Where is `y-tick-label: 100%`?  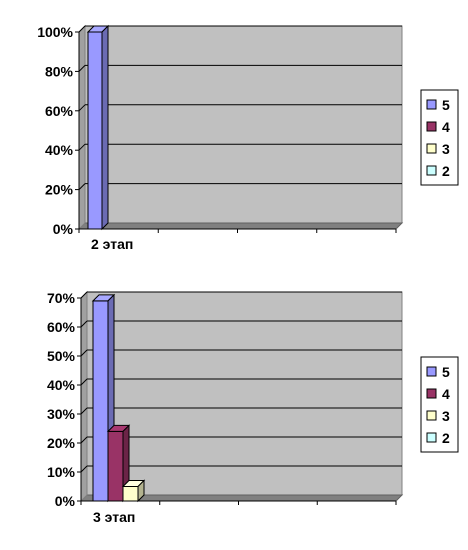 y-tick-label: 100% is located at coordinates (55, 32).